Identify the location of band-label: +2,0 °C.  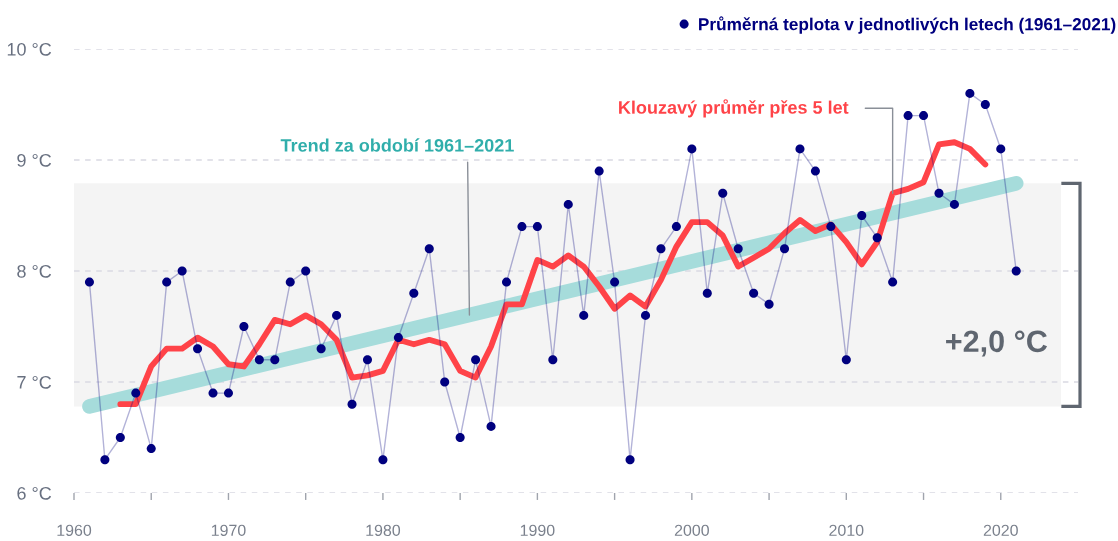
(997, 343).